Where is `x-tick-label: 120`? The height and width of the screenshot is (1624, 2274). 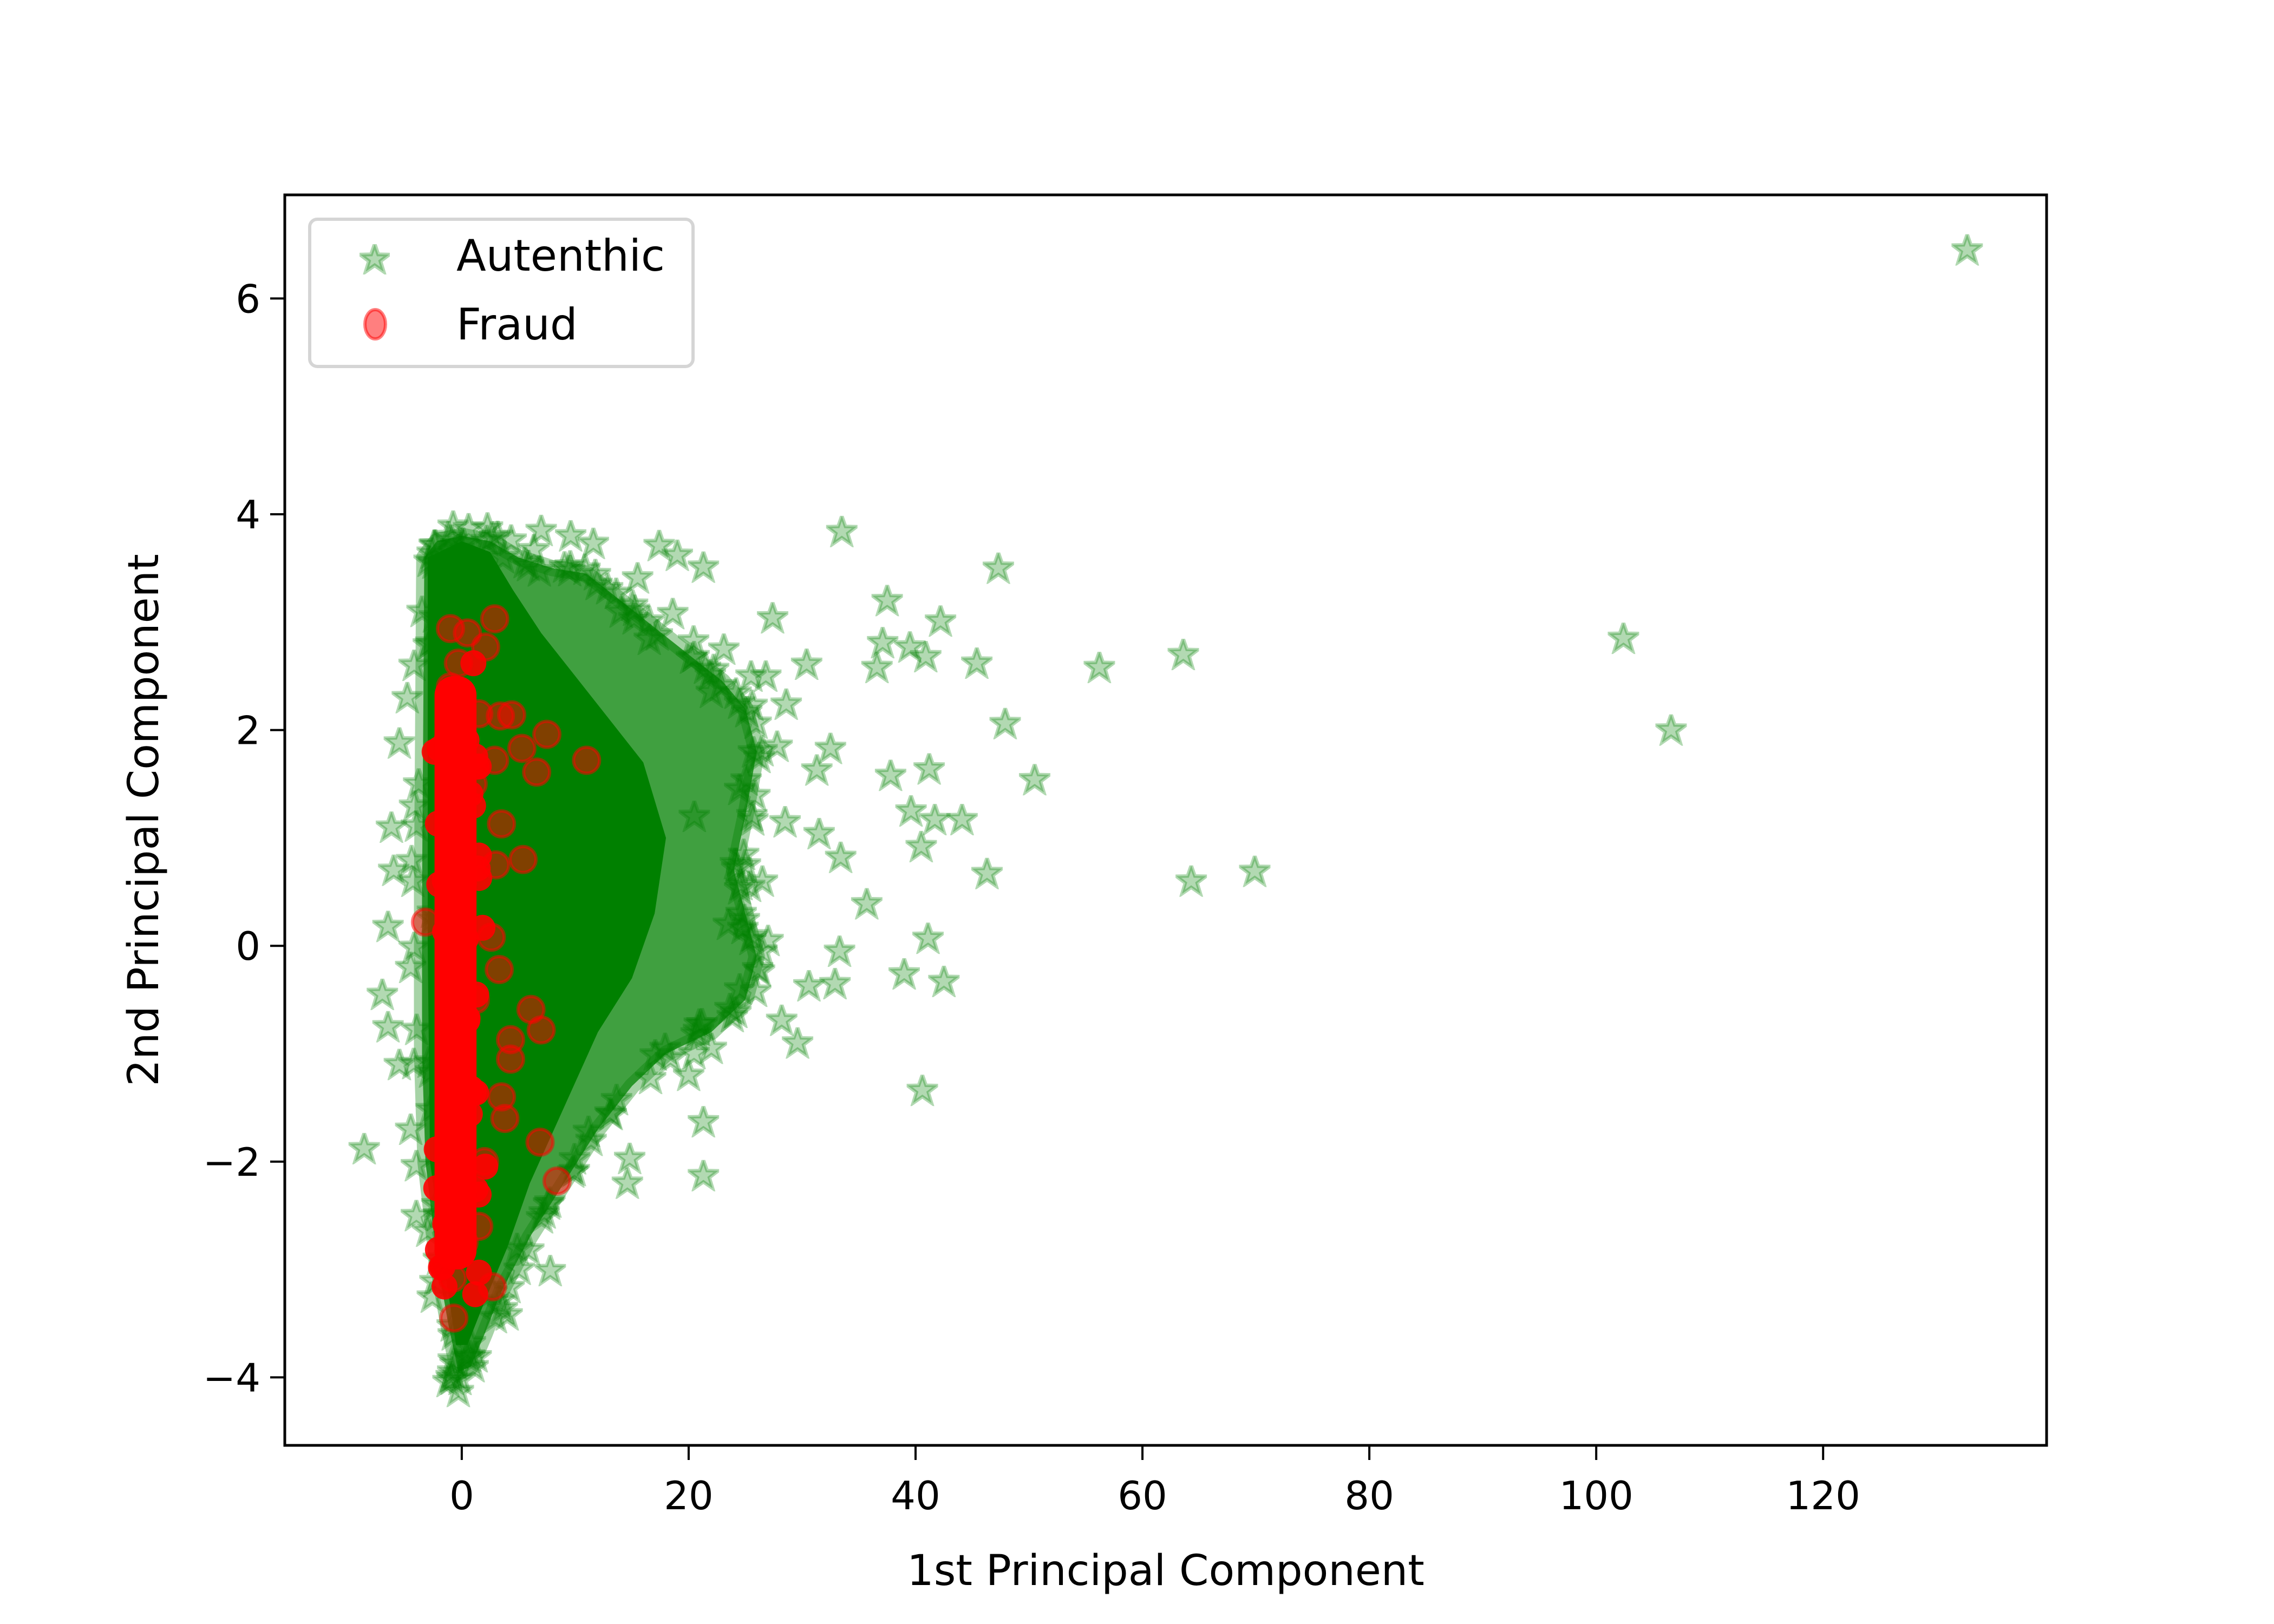
x-tick-label: 120 is located at coordinates (1823, 1495).